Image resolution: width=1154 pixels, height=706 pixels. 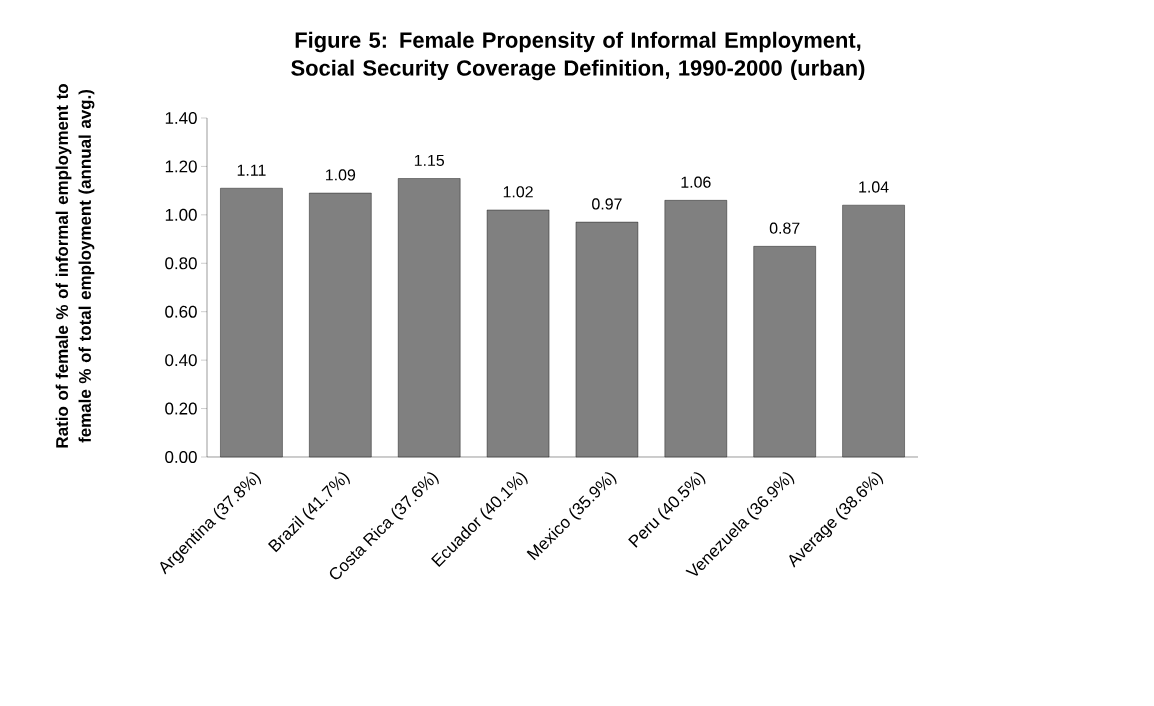 I want to click on data-label: 0.87, so click(x=784, y=228).